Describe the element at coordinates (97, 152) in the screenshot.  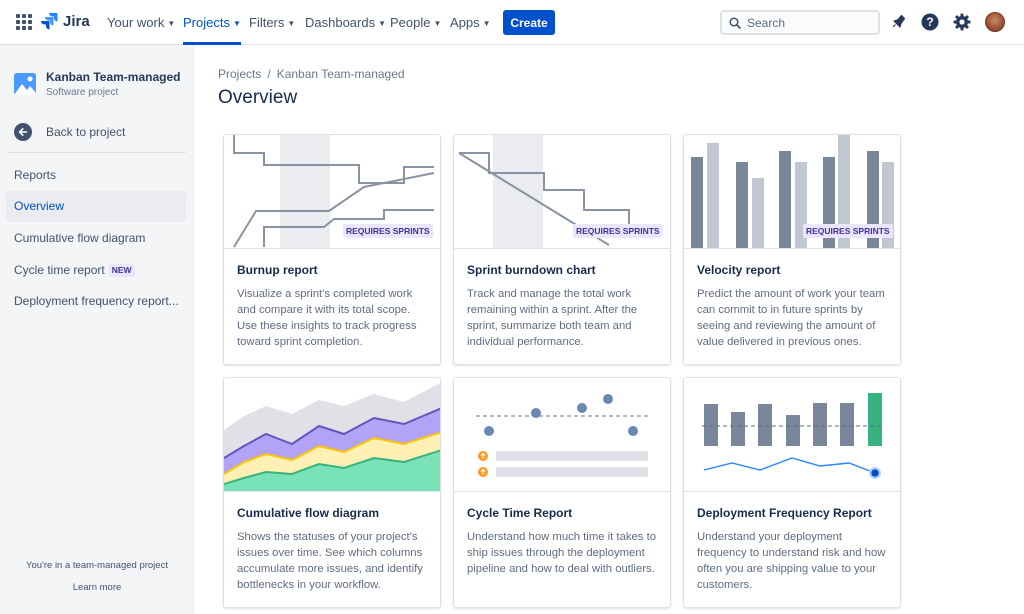
I see `sidebar-divider` at that location.